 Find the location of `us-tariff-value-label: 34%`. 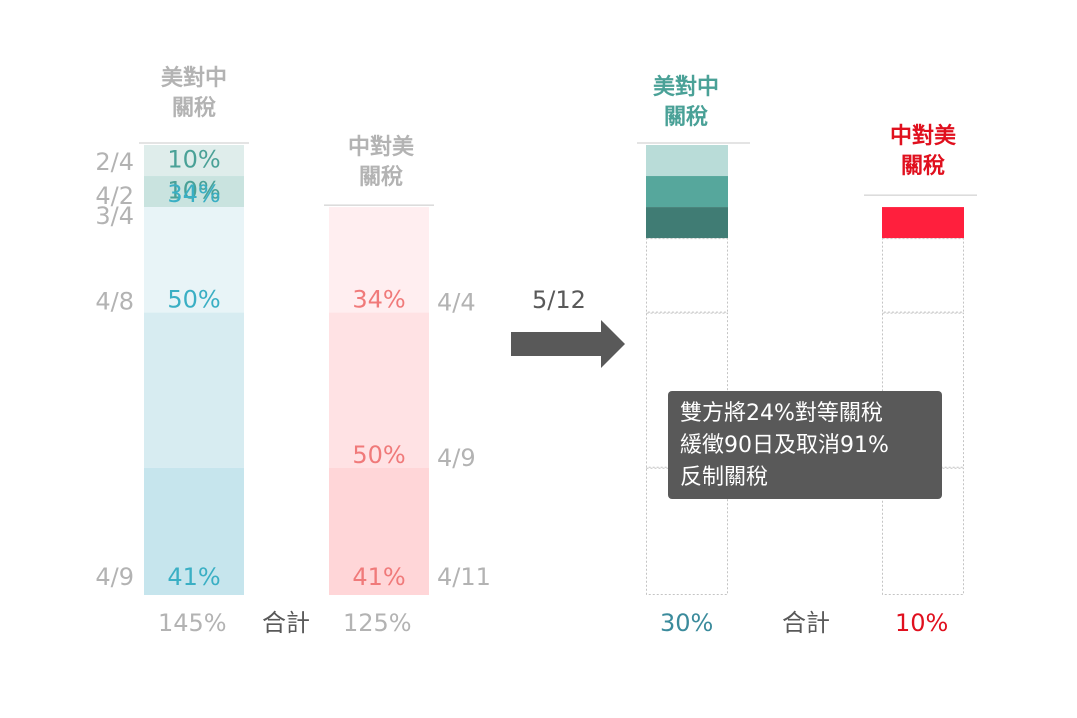

us-tariff-value-label: 34% is located at coordinates (193, 194).